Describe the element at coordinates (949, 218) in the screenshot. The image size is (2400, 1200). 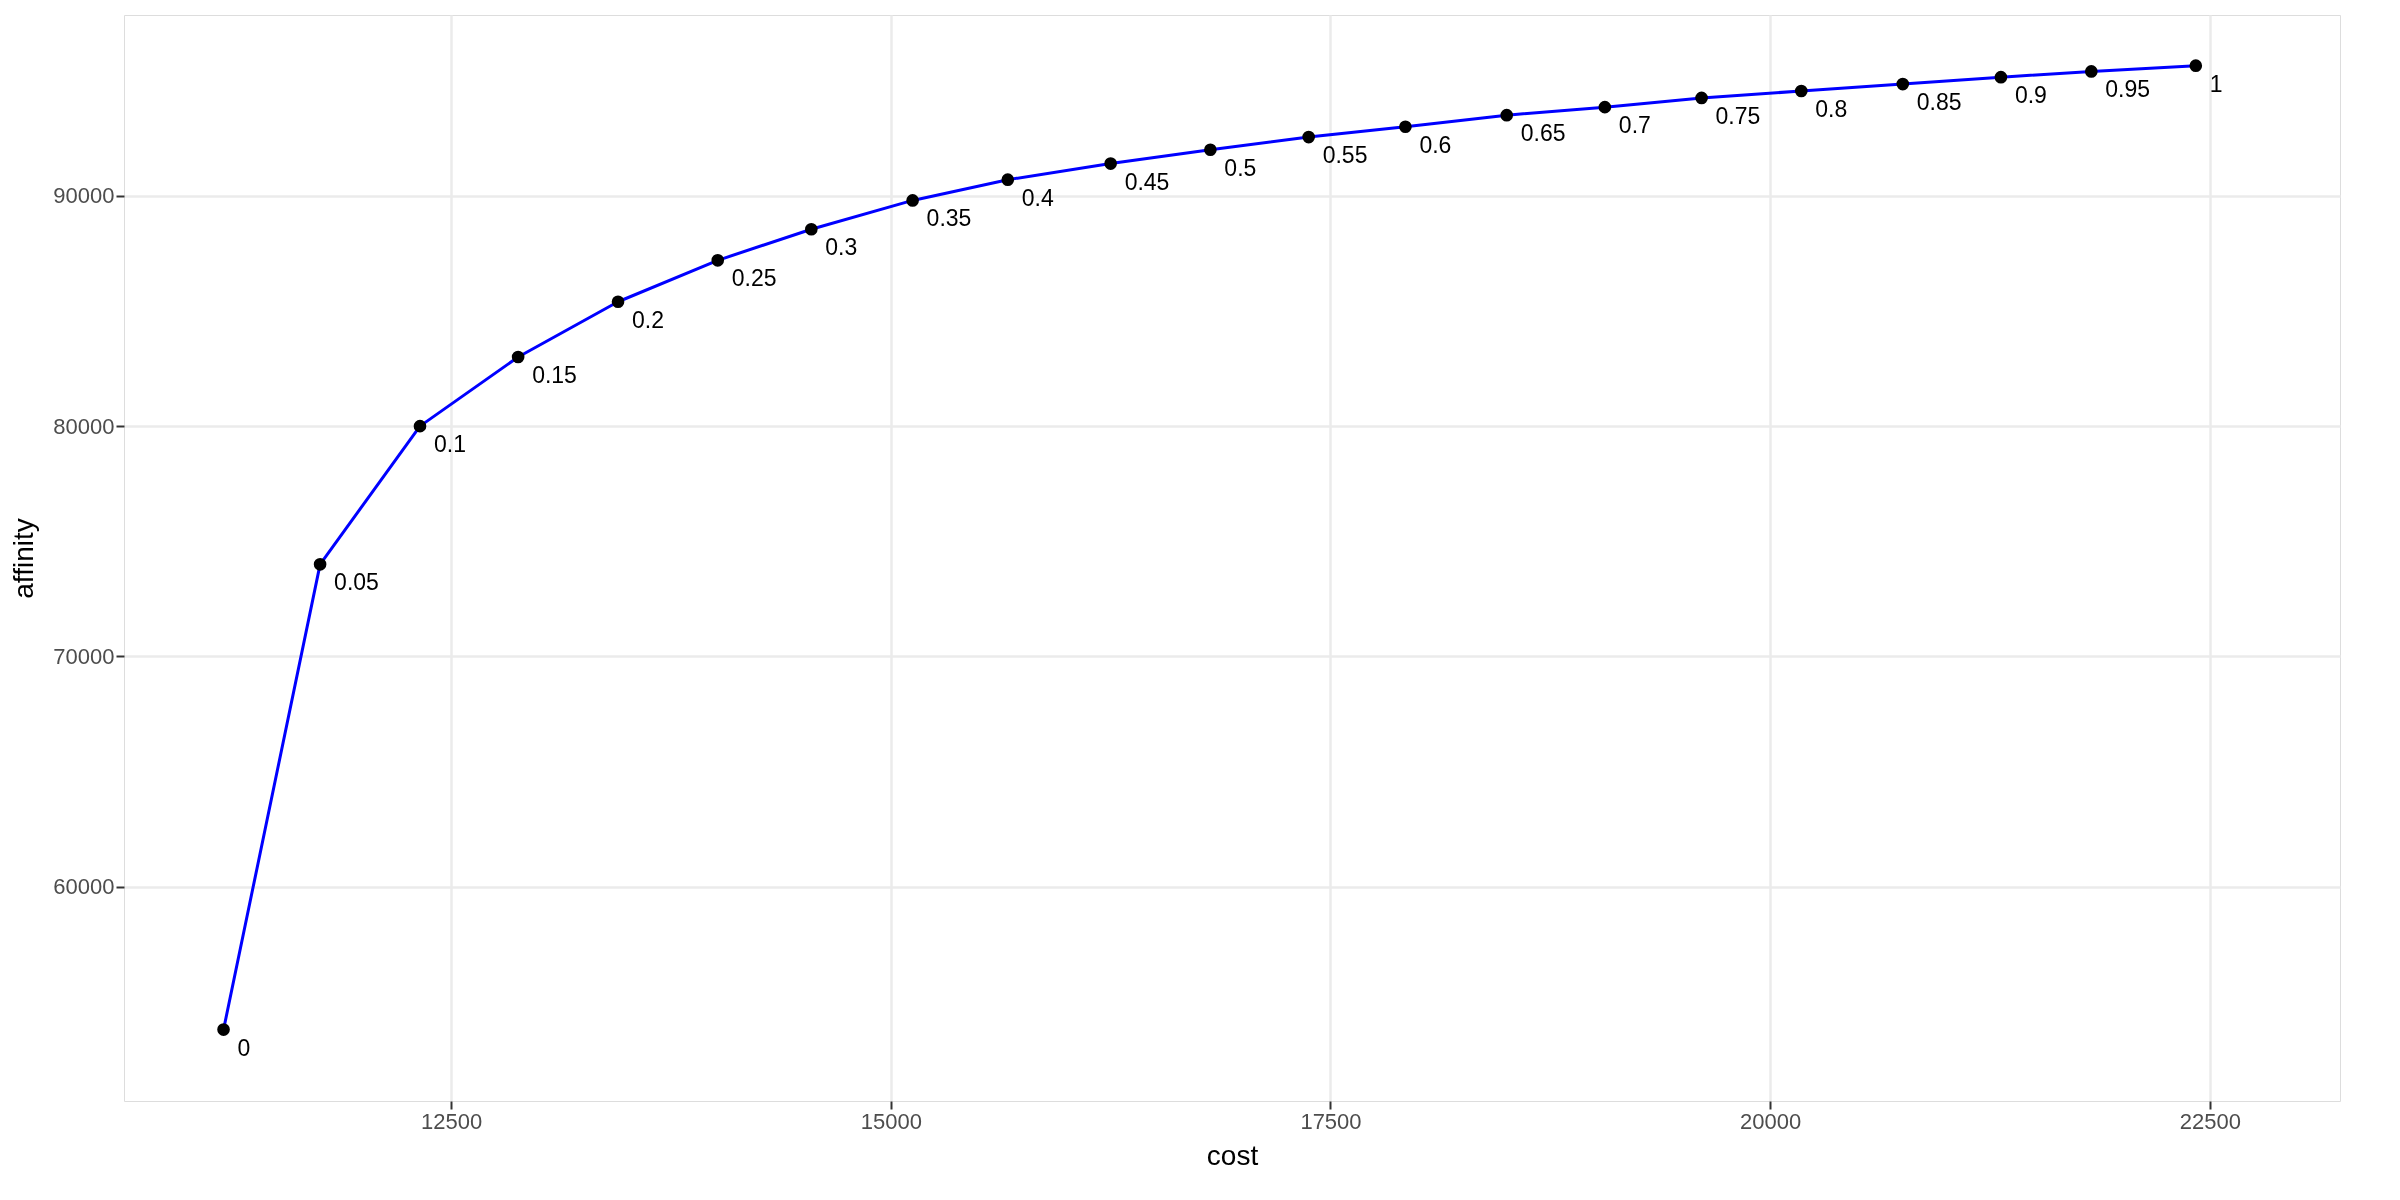
I see `annotation: 0.35` at that location.